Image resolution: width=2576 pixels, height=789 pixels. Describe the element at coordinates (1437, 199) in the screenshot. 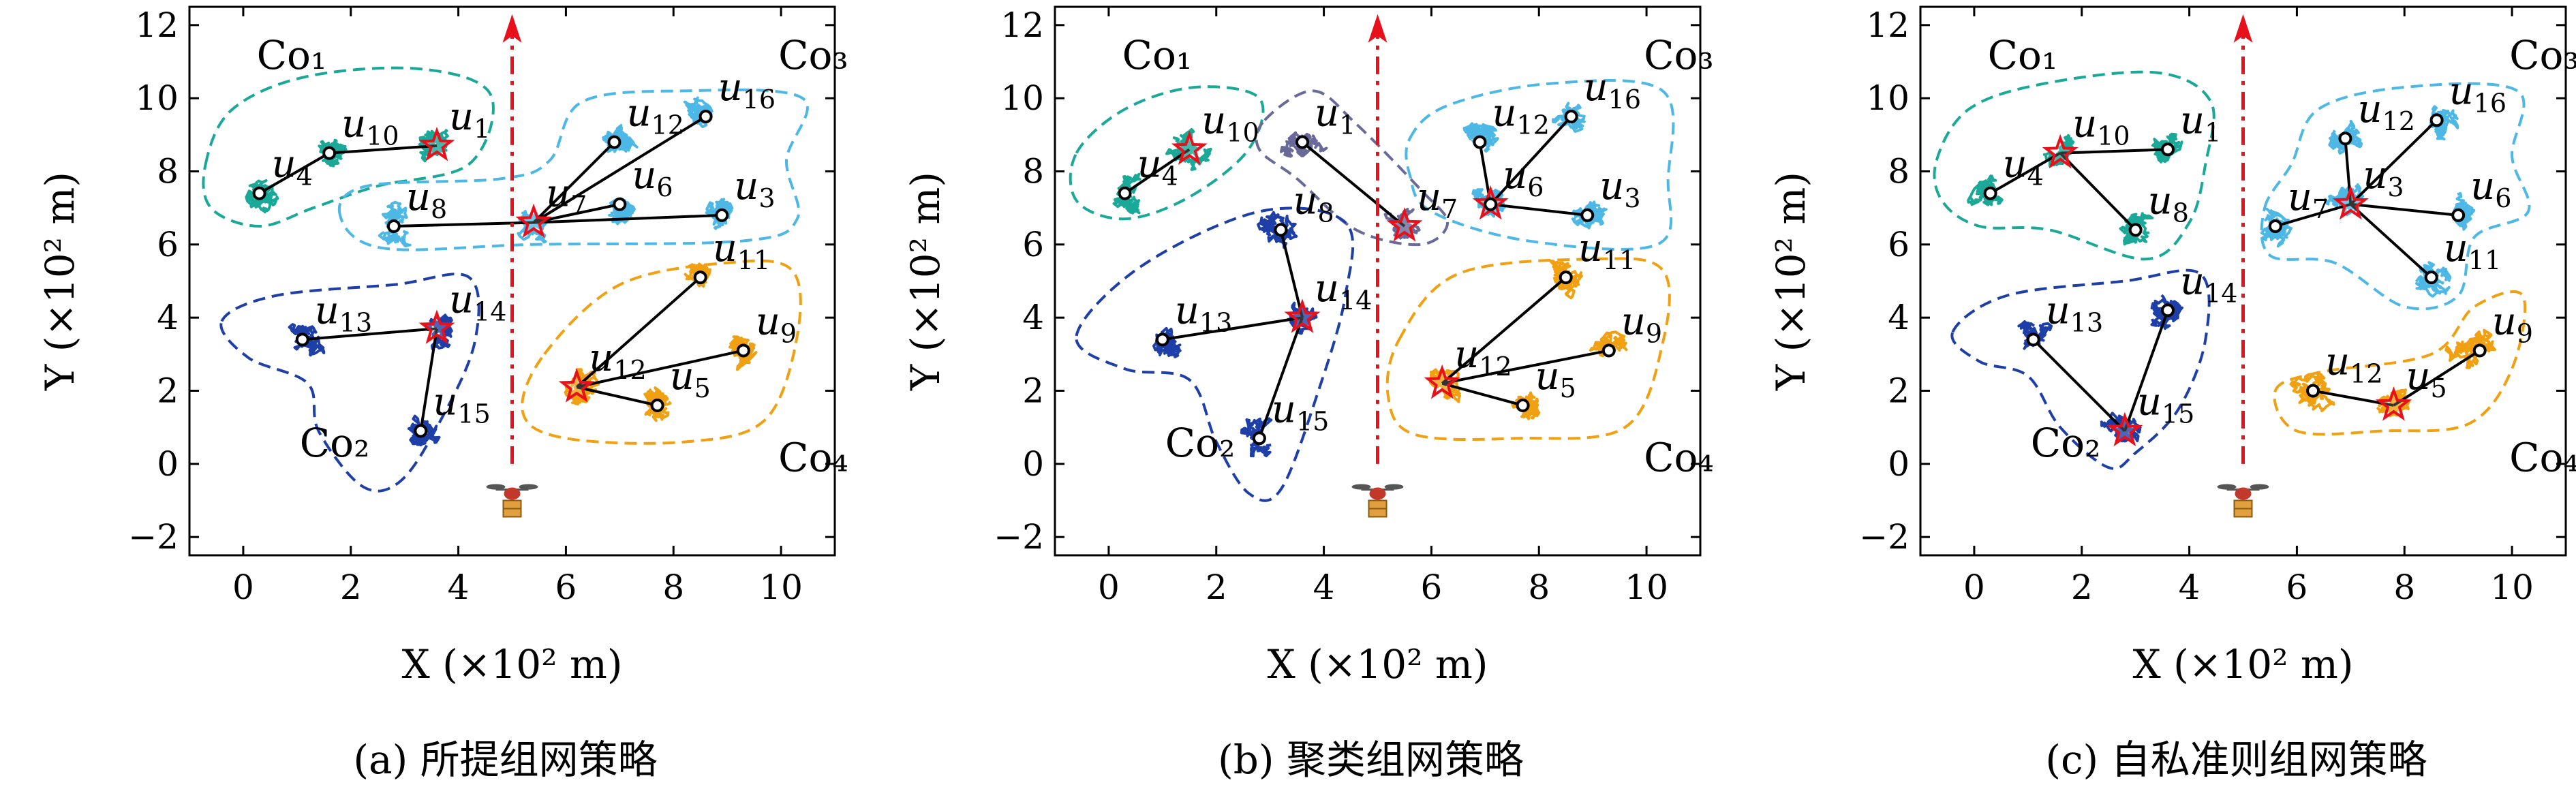

I see `node-label: u7` at that location.